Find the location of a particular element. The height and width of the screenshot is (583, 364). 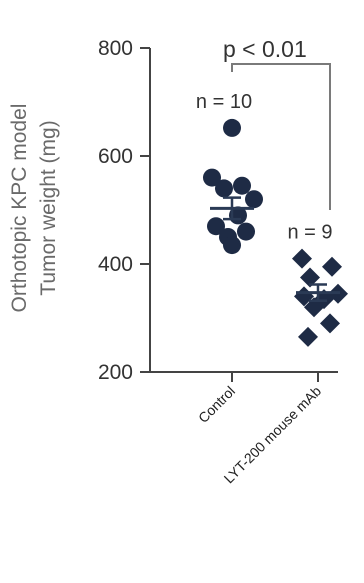

p-value-annotation: p < 0.01 is located at coordinates (265, 49).